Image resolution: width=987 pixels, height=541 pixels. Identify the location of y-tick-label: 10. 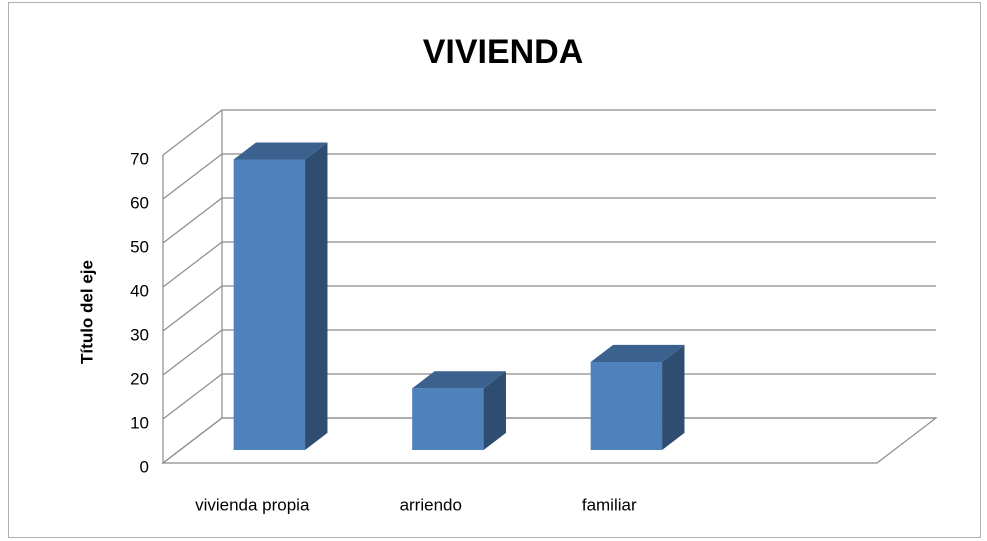
(139, 422).